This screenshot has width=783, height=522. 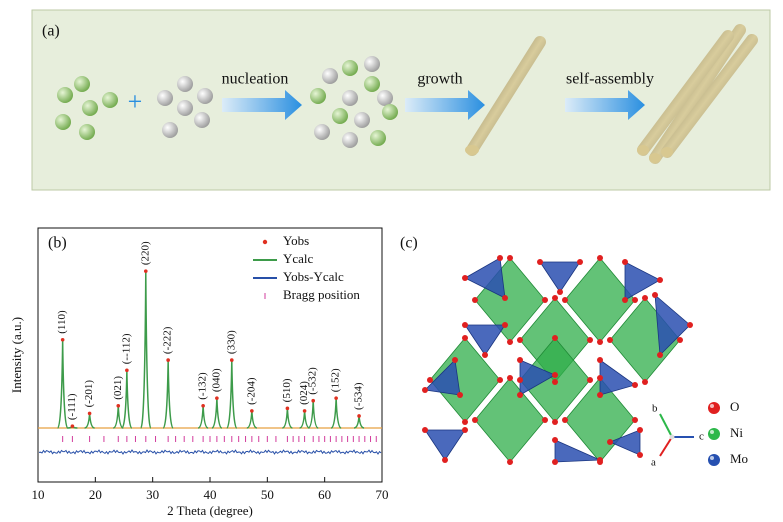 I want to click on legend-label: Yobs-Ycalc, so click(x=313, y=276).